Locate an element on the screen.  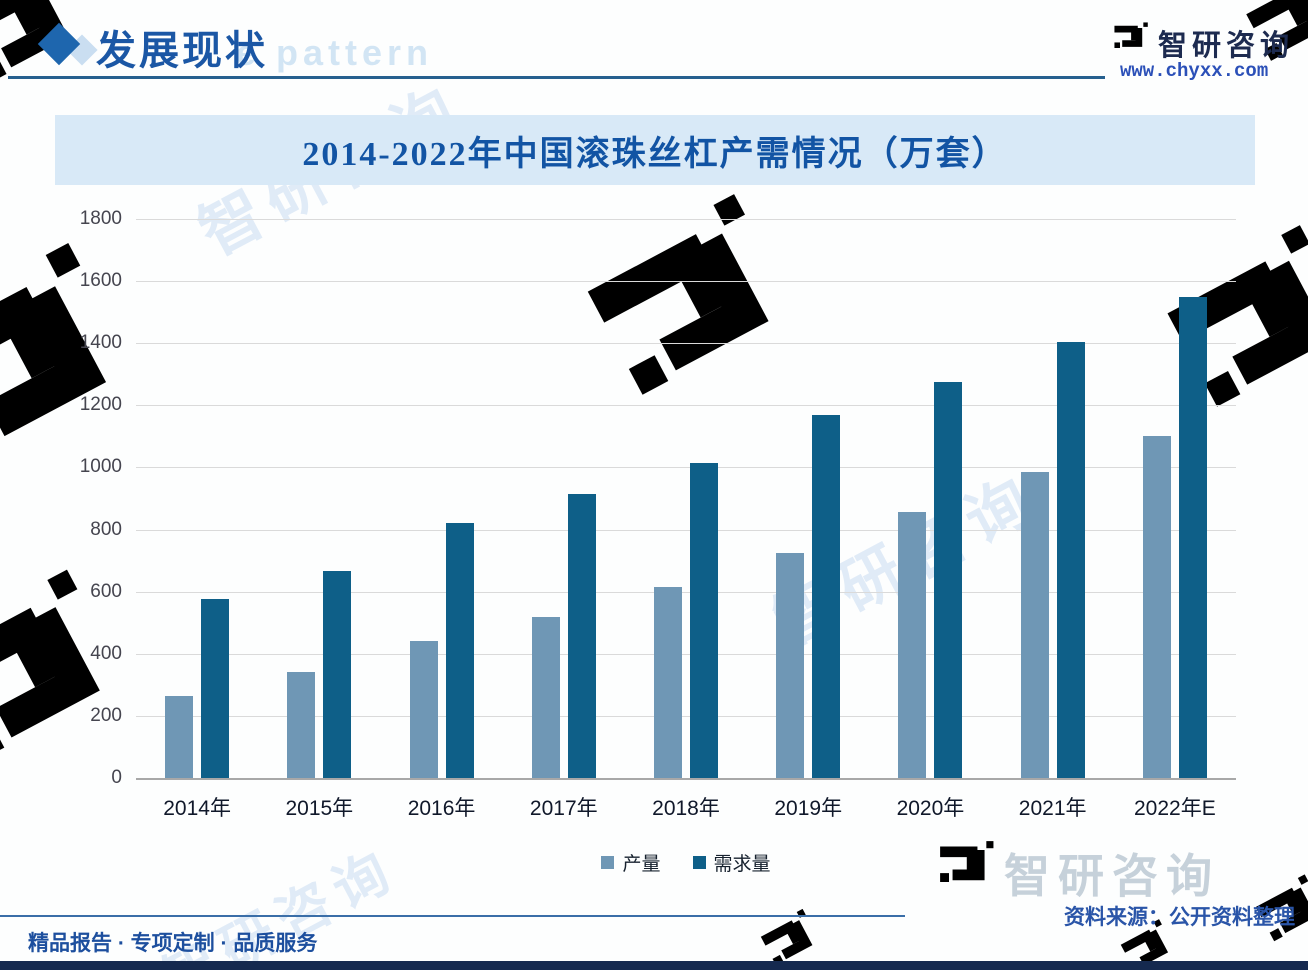
watermark-logo-icon is located at coordinates (789, 935).